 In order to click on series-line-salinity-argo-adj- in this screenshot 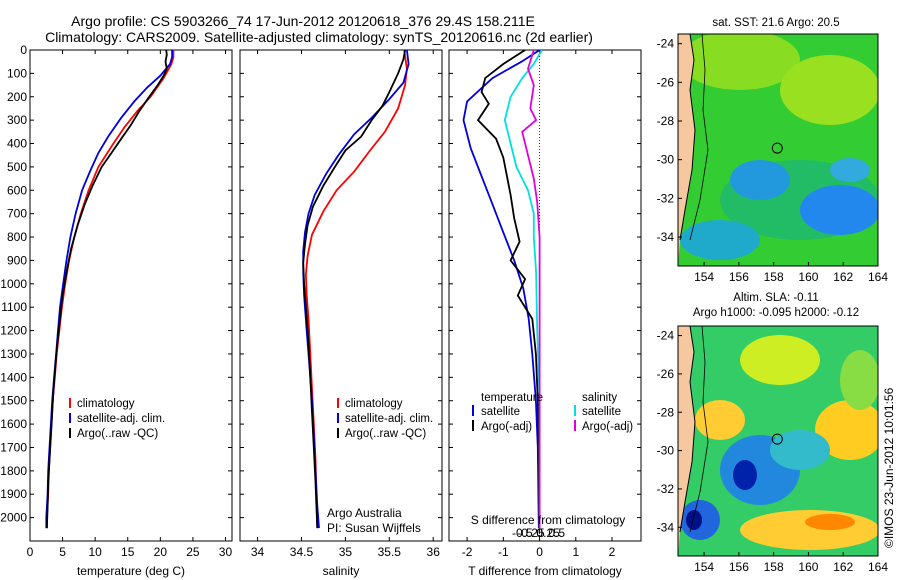, I will do `click(531, 289)`.